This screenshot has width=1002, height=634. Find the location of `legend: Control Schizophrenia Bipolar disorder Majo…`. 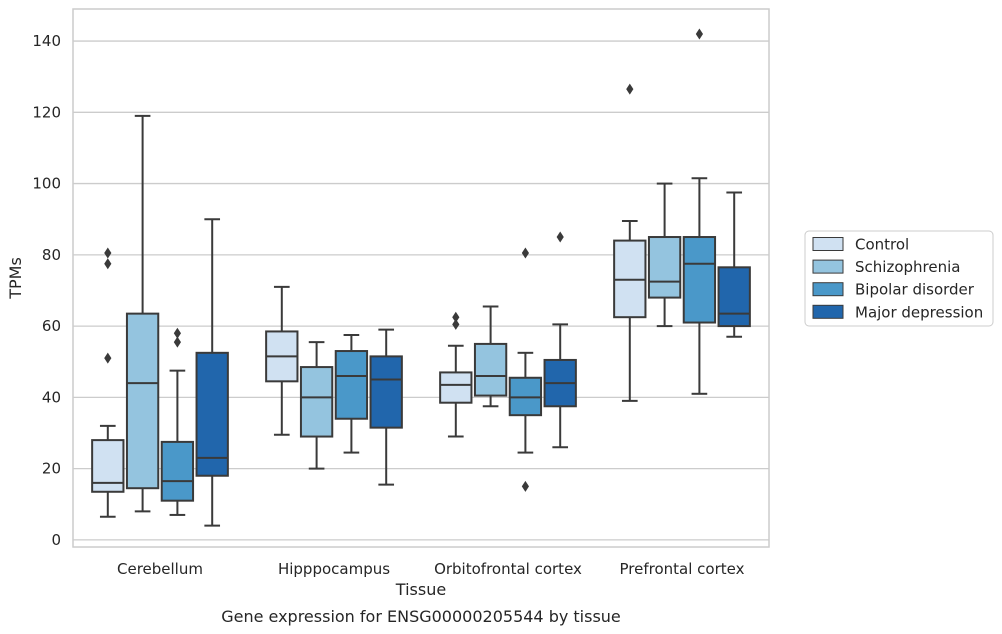

legend: Control Schizophrenia Bipolar disorder Majo… is located at coordinates (899, 278).